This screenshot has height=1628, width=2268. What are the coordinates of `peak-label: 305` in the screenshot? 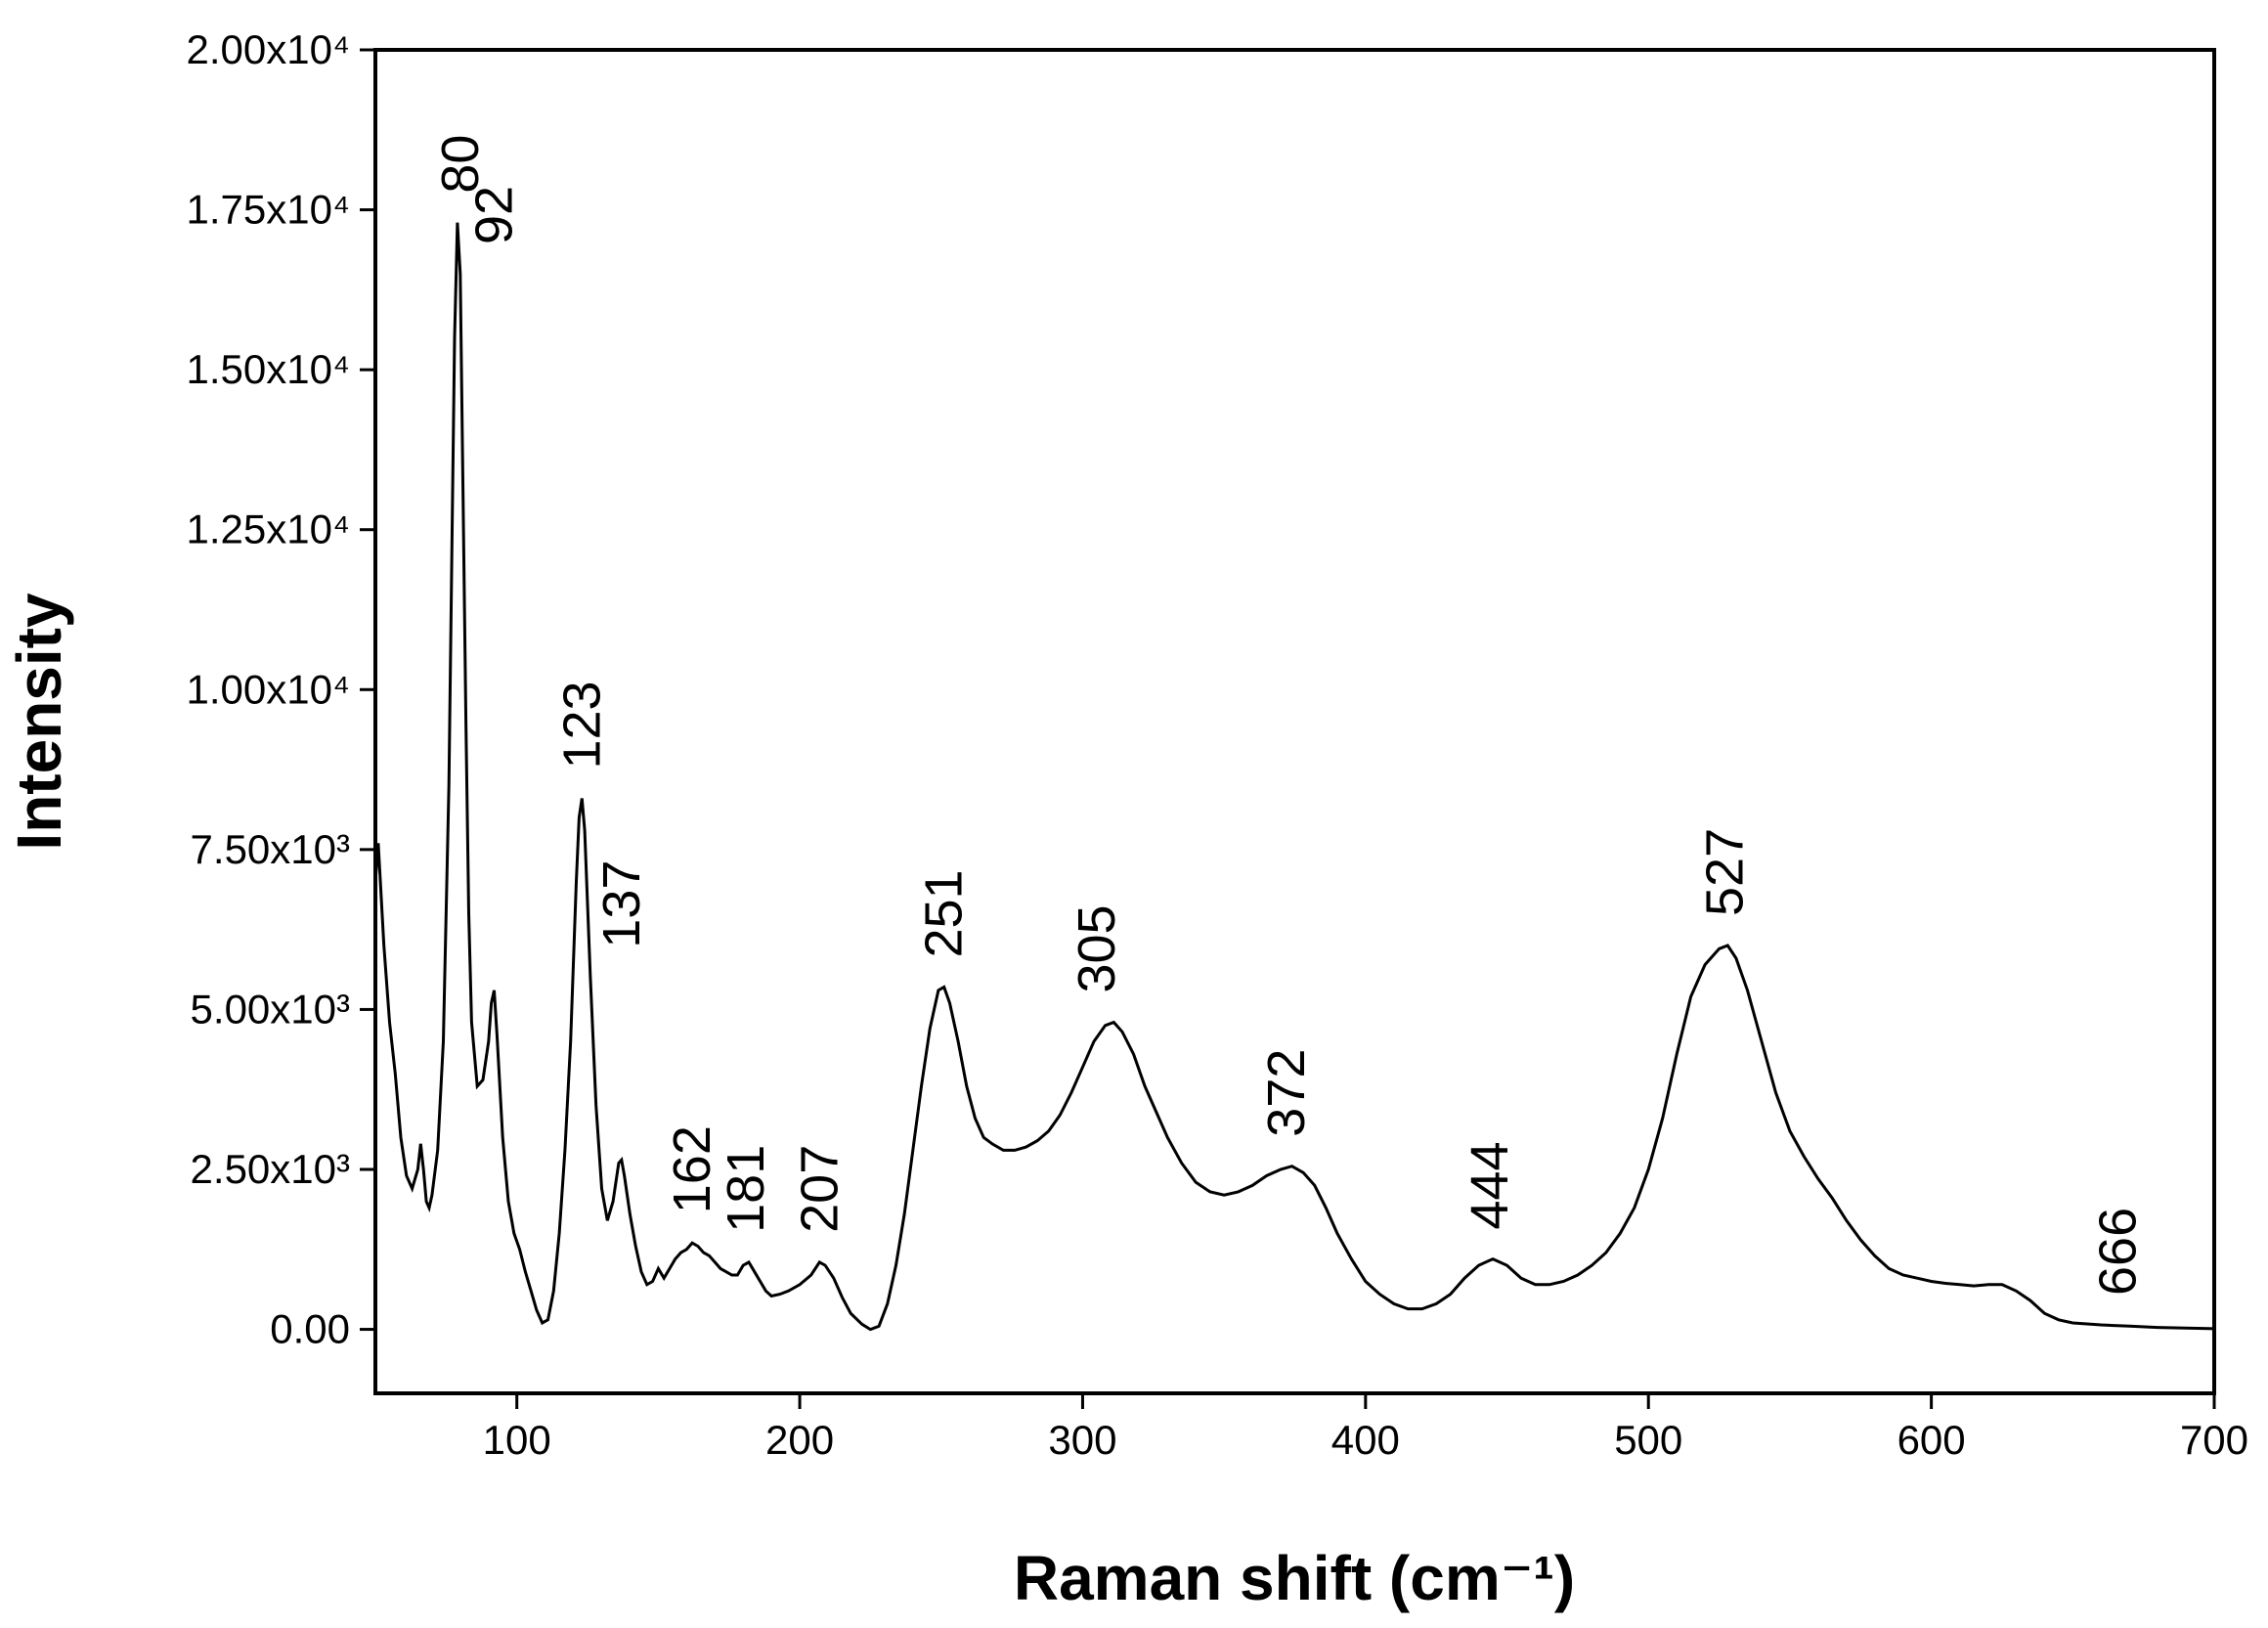 It's located at (1097, 948).